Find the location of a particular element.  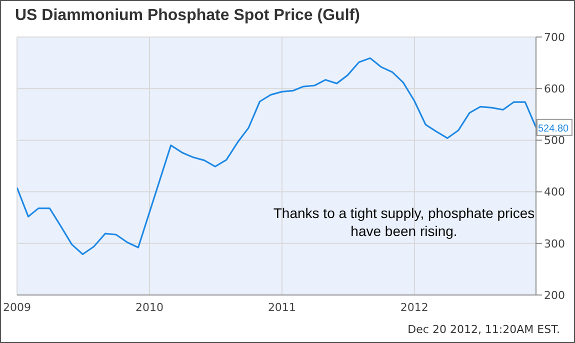

y-tick-label: 500 is located at coordinates (554, 141).